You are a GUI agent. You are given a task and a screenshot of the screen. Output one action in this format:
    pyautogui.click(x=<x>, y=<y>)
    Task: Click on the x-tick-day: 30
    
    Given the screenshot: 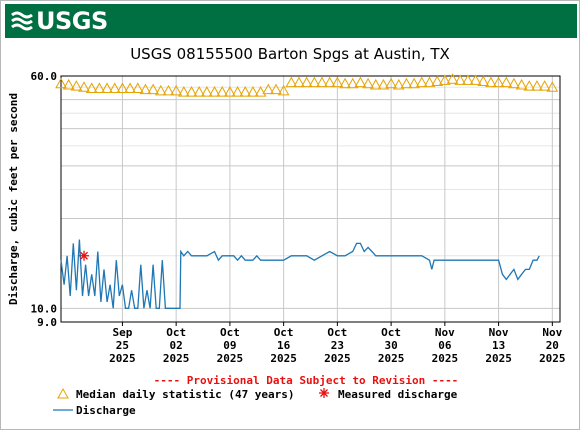 What is the action you would take?
    pyautogui.click(x=390, y=345)
    